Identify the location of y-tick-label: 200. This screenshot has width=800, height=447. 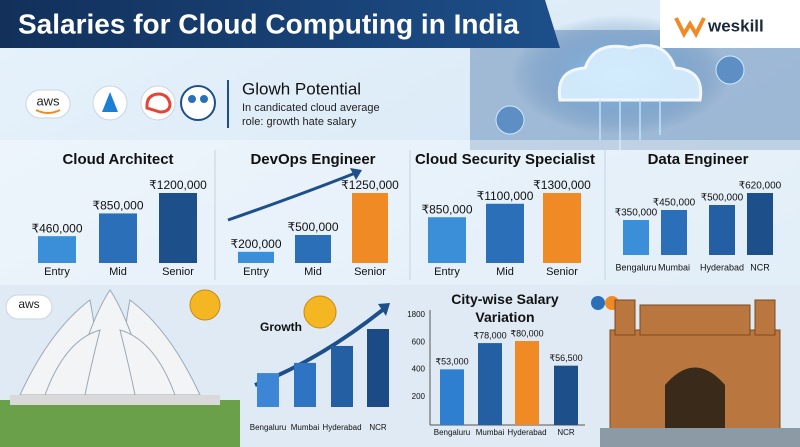
(419, 396).